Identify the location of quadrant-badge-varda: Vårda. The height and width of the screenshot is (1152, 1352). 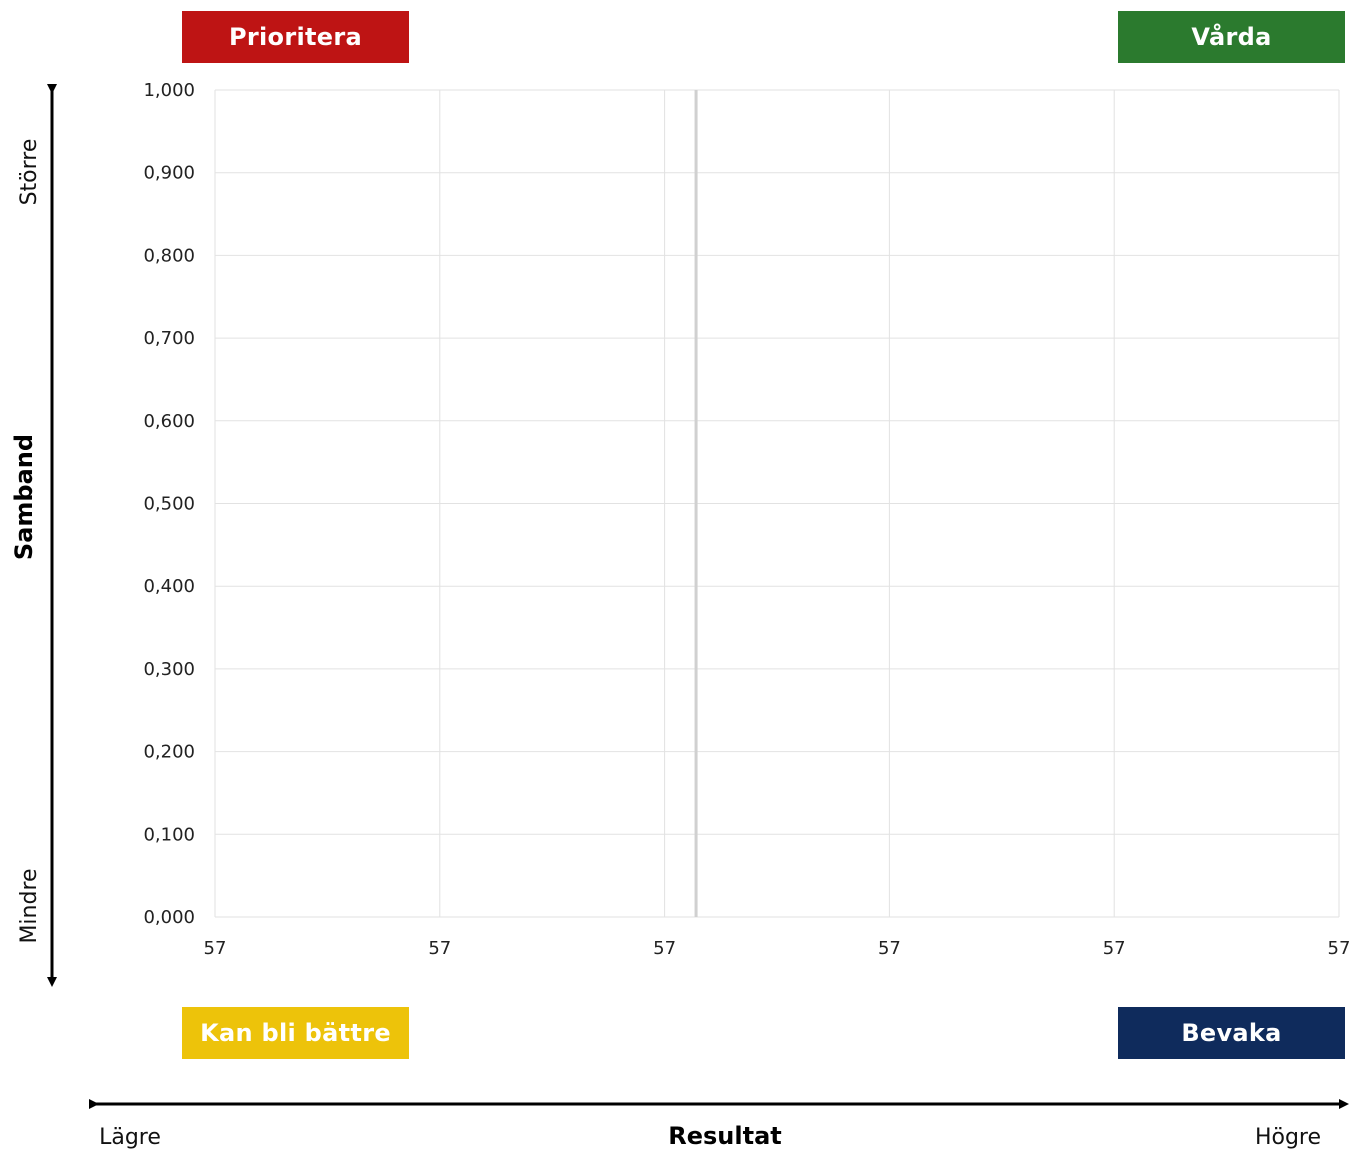
(1231, 37).